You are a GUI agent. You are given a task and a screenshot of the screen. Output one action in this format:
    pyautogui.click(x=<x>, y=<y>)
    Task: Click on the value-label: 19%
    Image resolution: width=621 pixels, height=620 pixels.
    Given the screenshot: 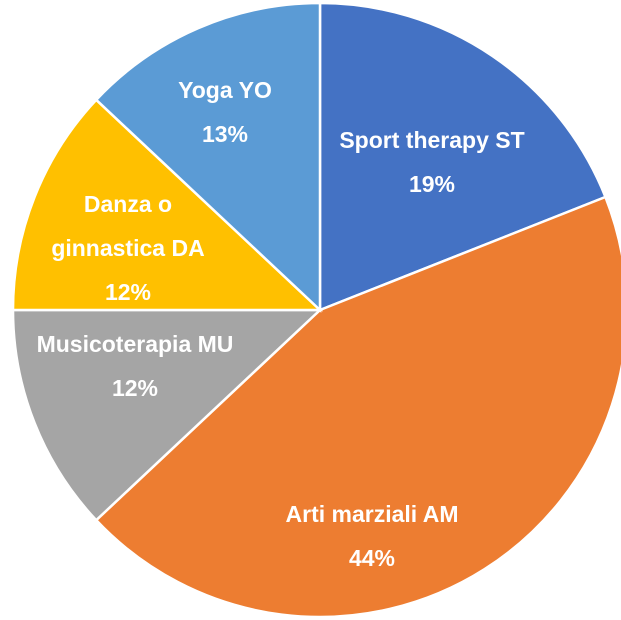 What is the action you would take?
    pyautogui.click(x=432, y=184)
    